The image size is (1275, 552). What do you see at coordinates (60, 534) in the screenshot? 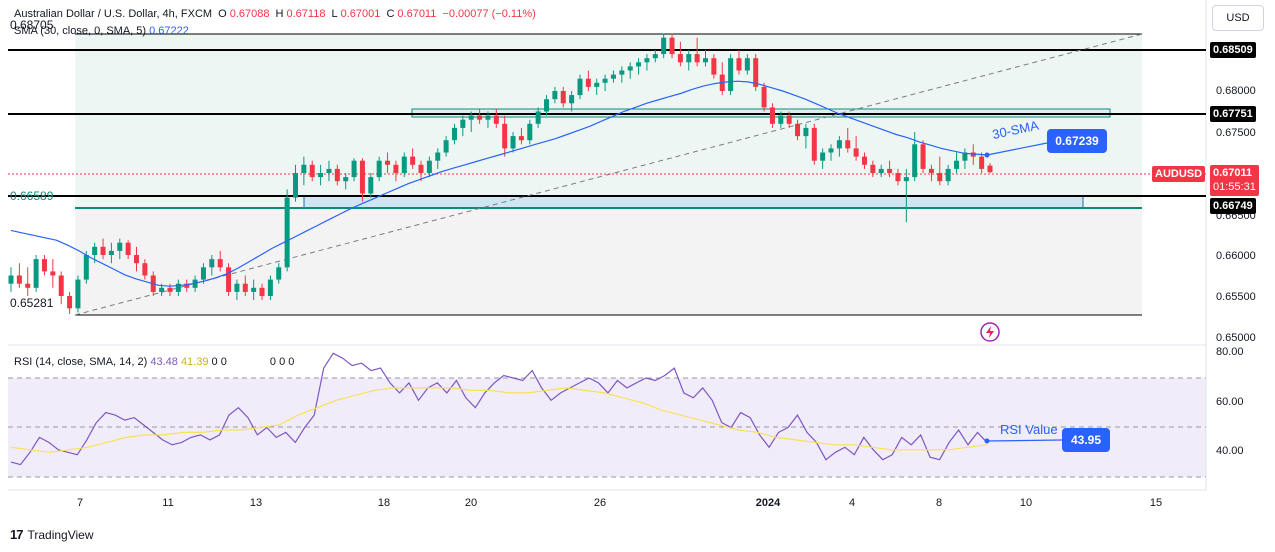
I see `tradingview-name: TradingView` at bounding box center [60, 534].